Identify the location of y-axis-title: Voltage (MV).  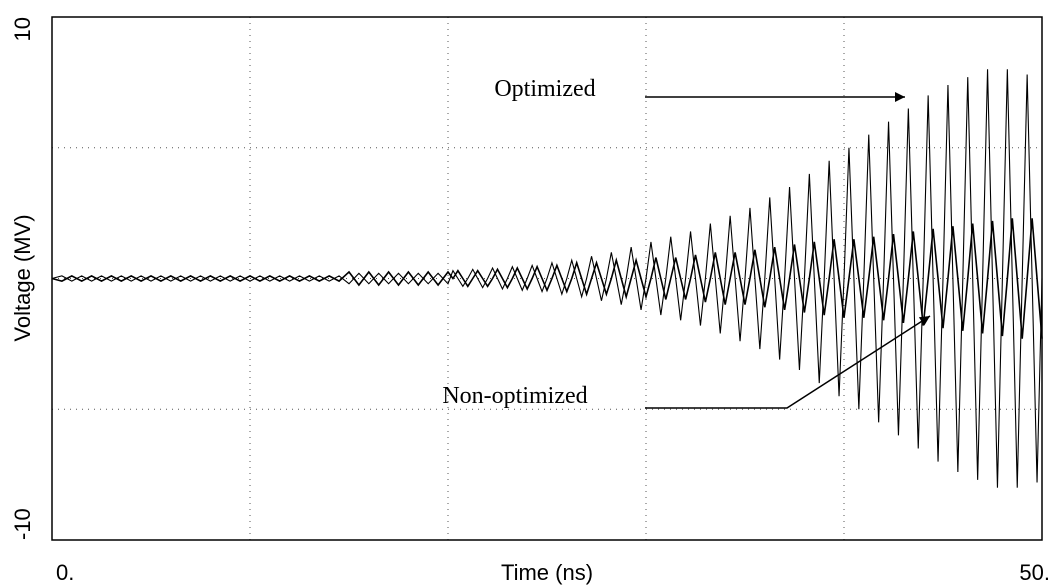
(22, 277).